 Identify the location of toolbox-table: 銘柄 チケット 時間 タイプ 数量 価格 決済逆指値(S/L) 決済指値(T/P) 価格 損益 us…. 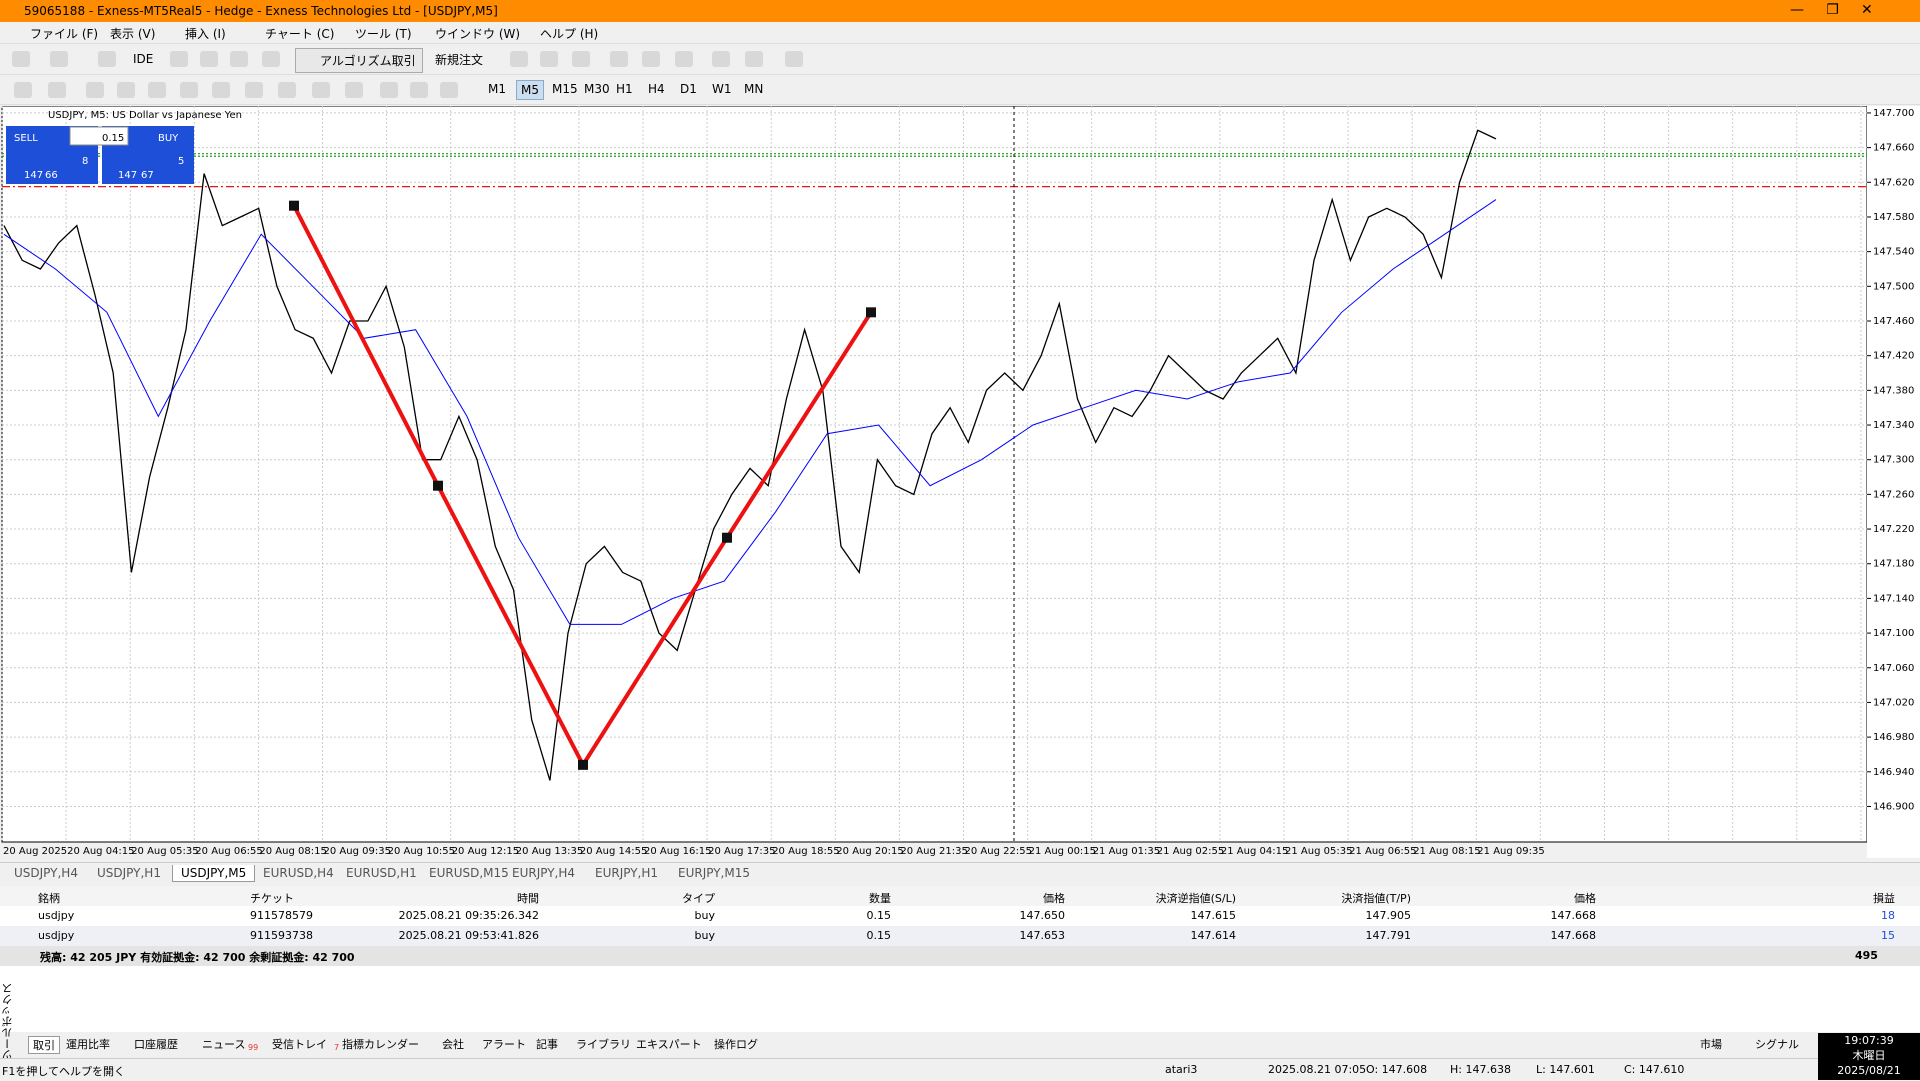
(960, 959).